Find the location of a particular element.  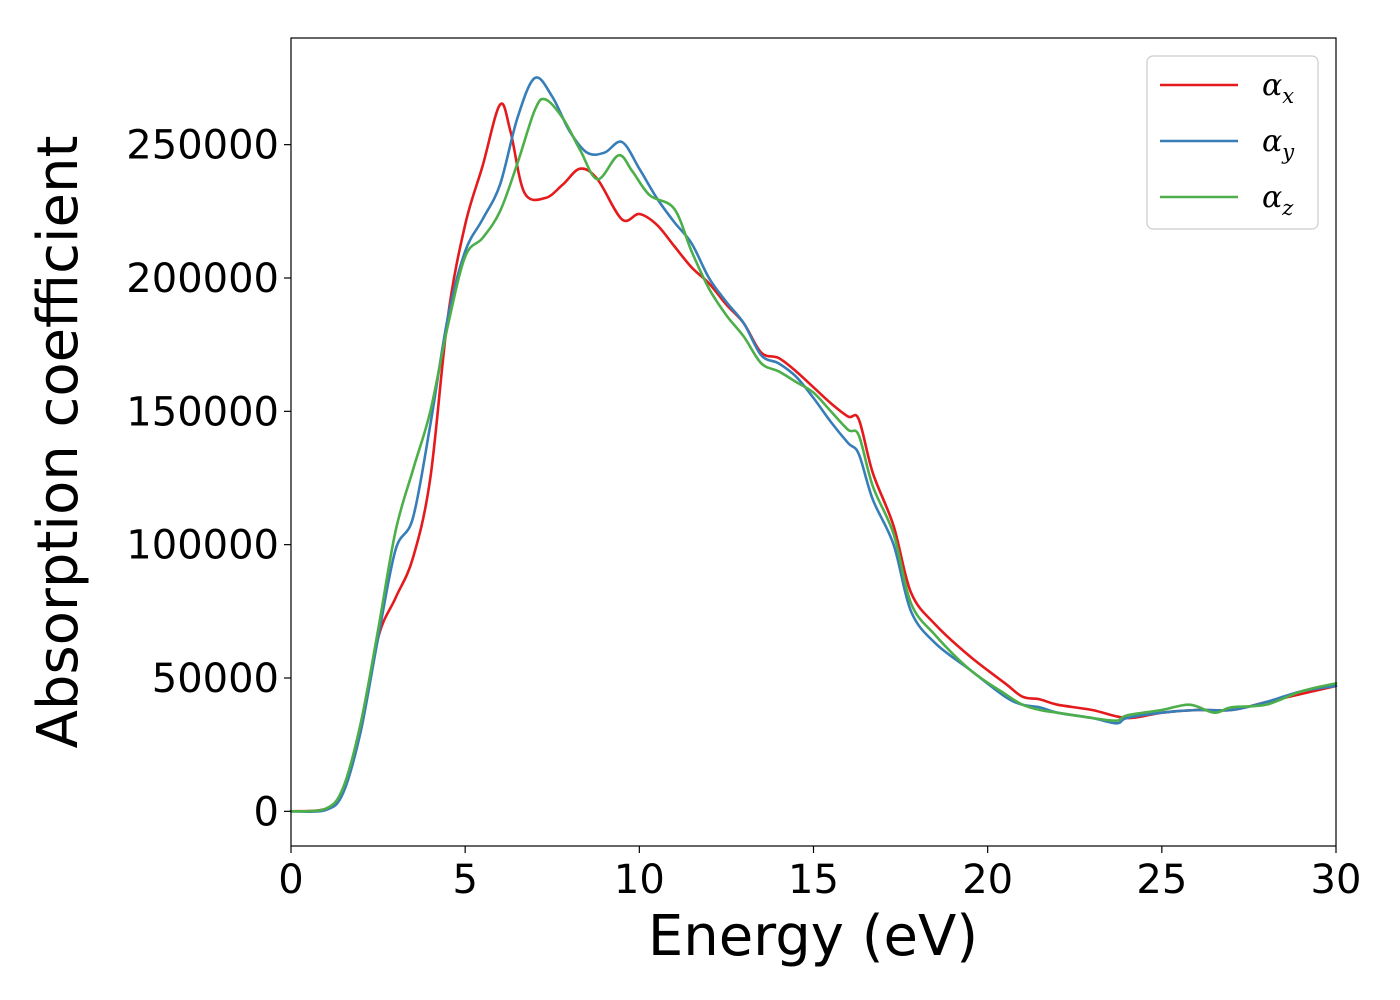

x-tick-label: 25 is located at coordinates (1161, 880).